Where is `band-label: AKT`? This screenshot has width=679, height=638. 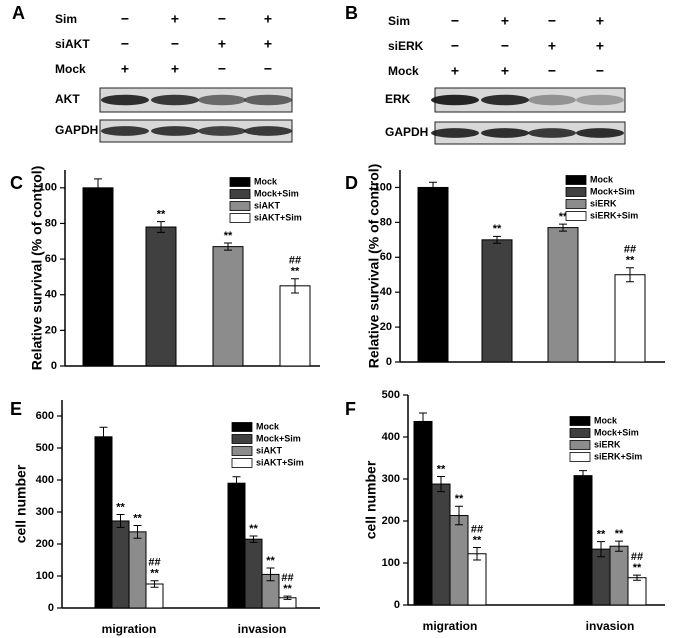
band-label: AKT is located at coordinates (67, 99).